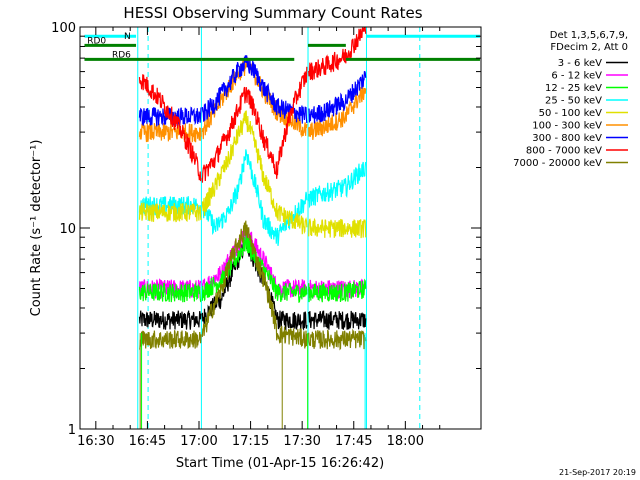 The width and height of the screenshot is (640, 480). I want to click on legend-entry-label: 300 - 800 keV, so click(567, 138).